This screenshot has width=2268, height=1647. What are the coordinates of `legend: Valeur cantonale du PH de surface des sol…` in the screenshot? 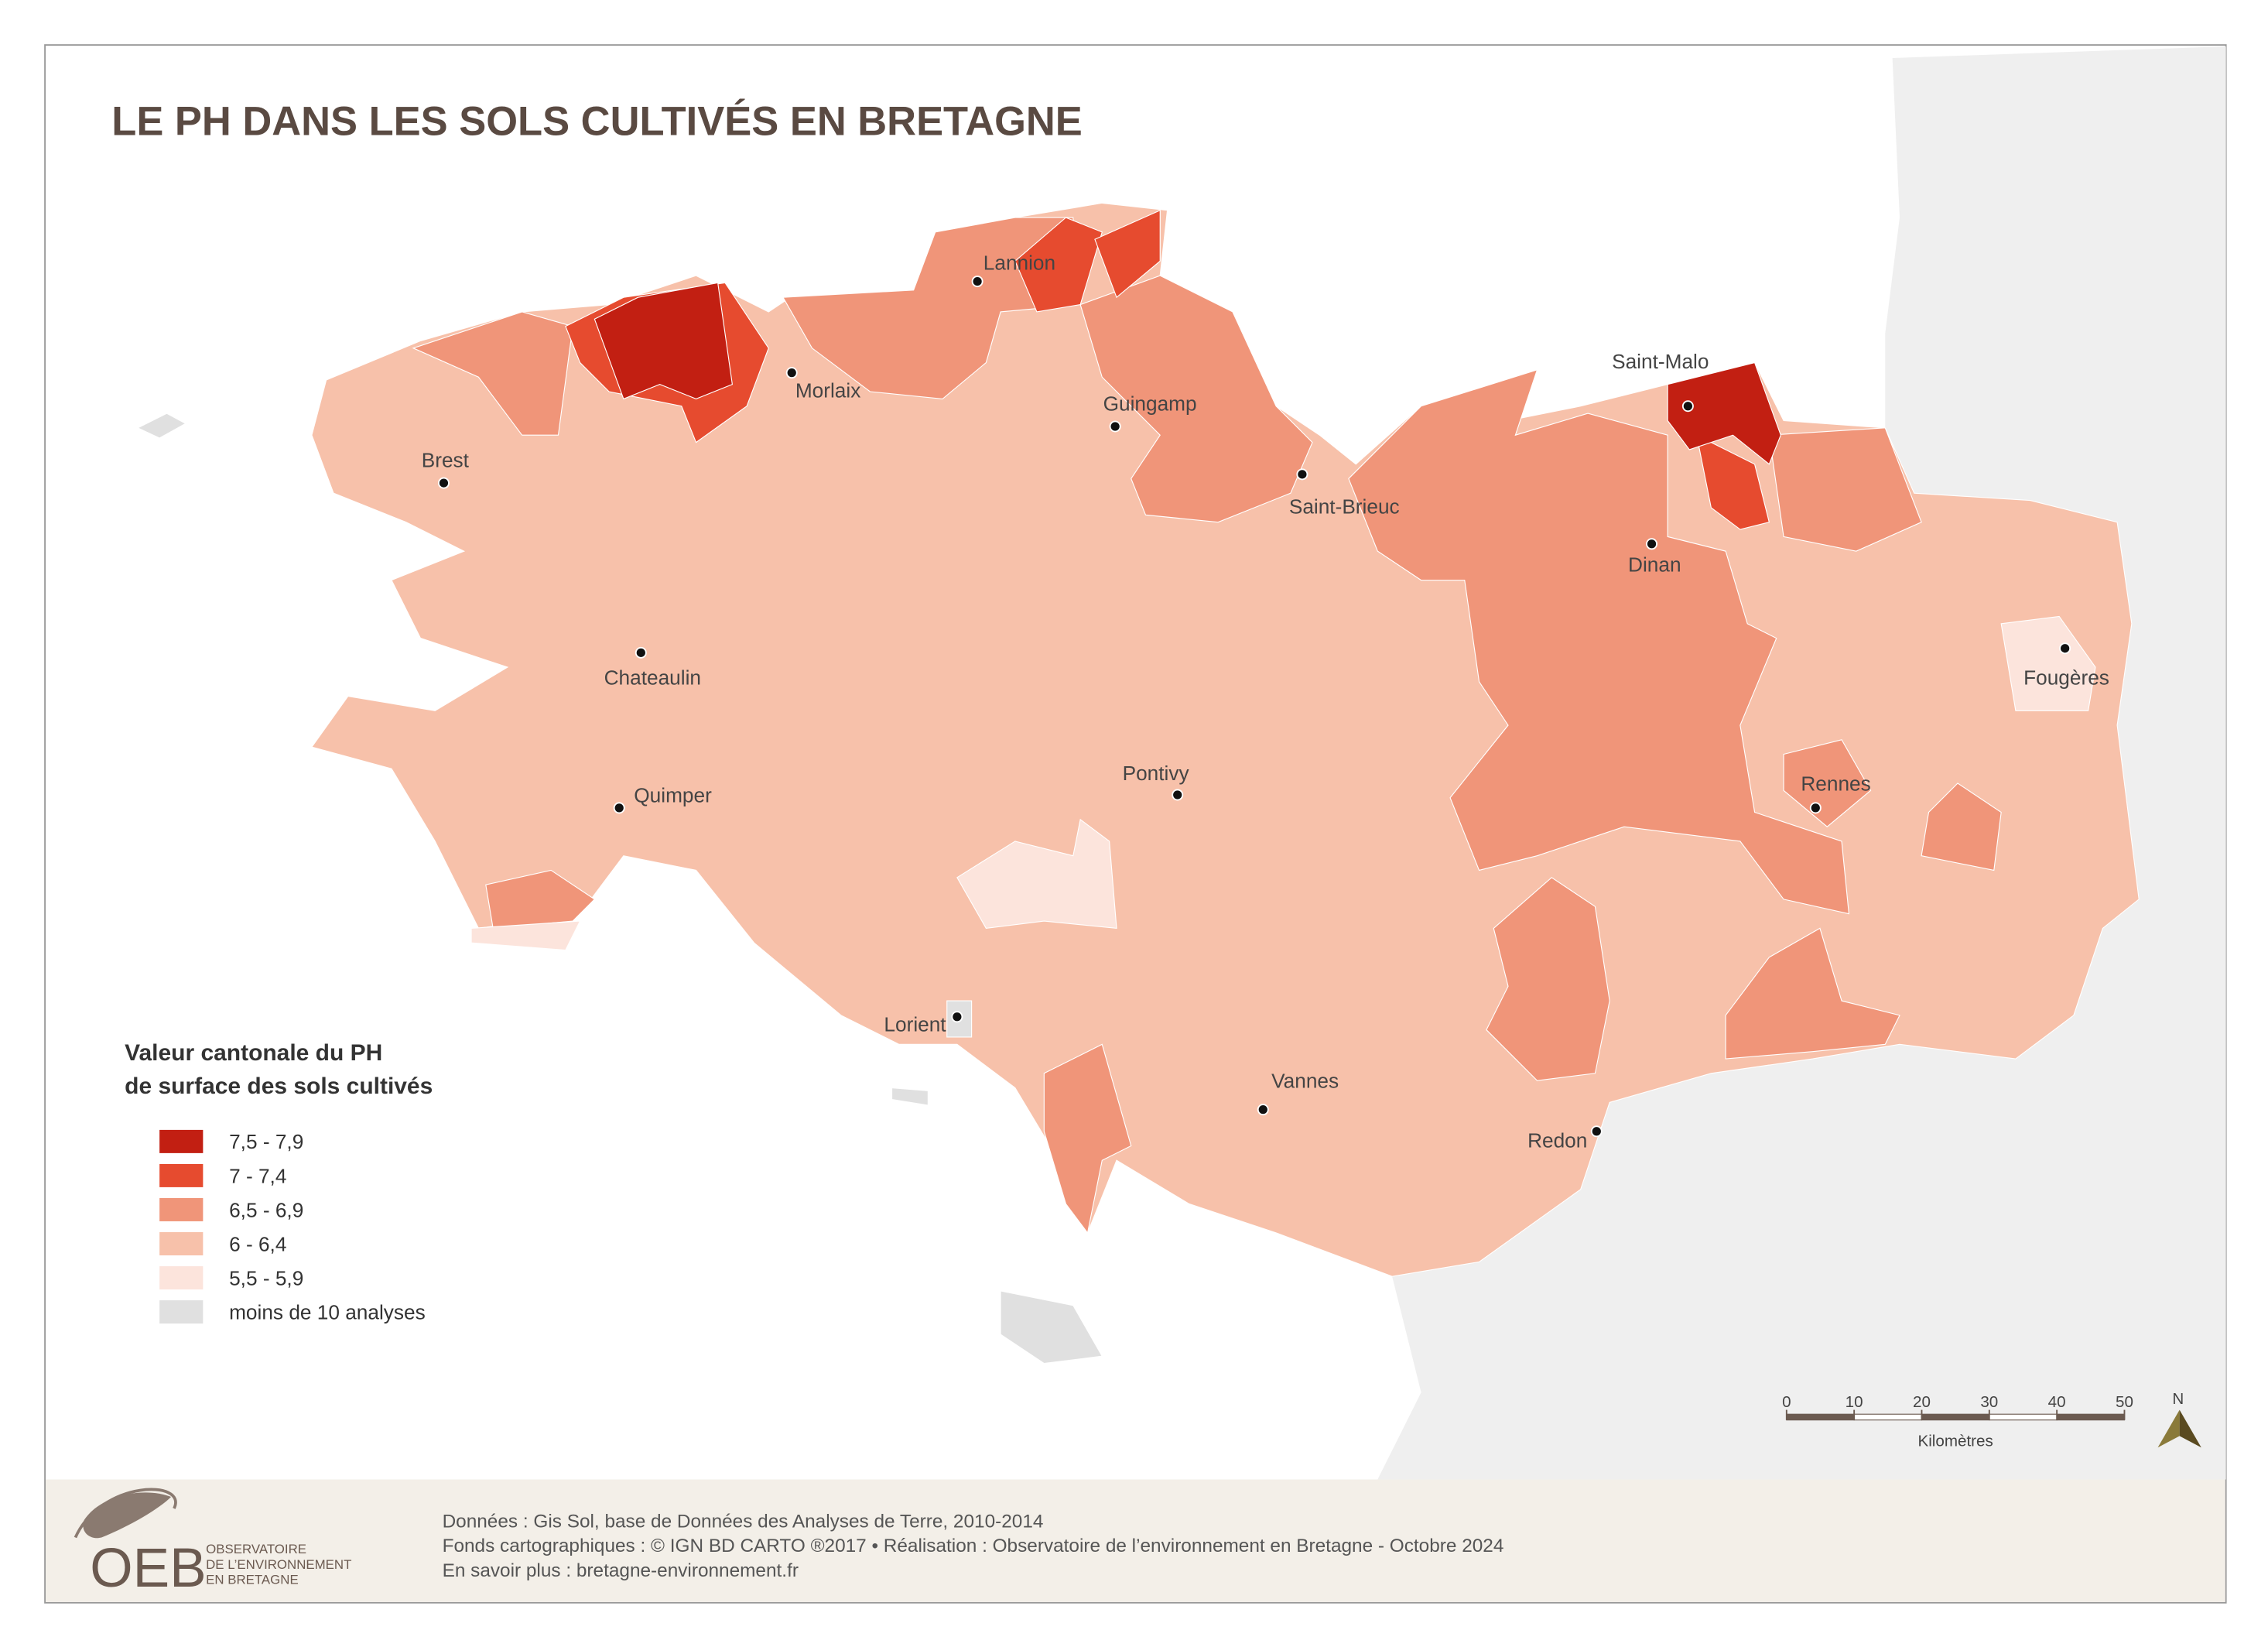 It's located at (279, 1182).